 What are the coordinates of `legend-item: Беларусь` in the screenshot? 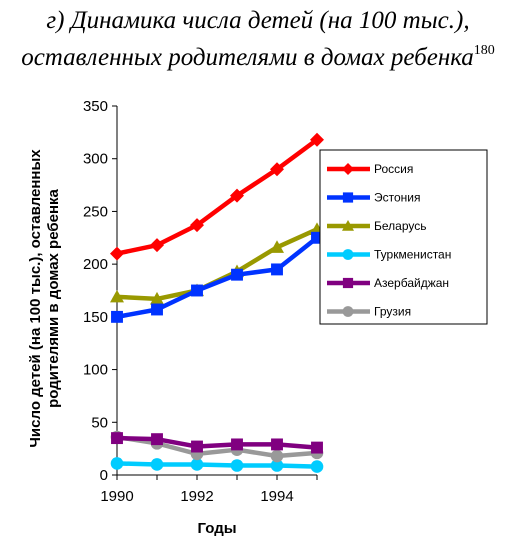 It's located at (376, 226).